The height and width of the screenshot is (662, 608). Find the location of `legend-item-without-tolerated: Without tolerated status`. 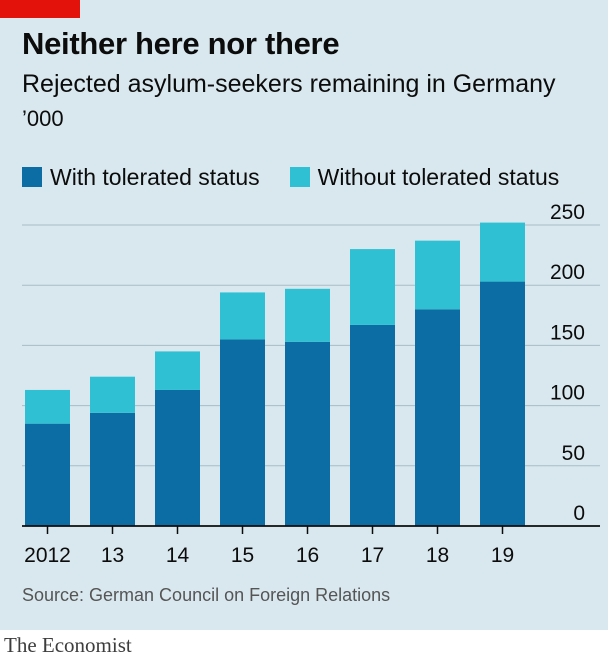

legend-item-without-tolerated: Without tolerated status is located at coordinates (424, 177).